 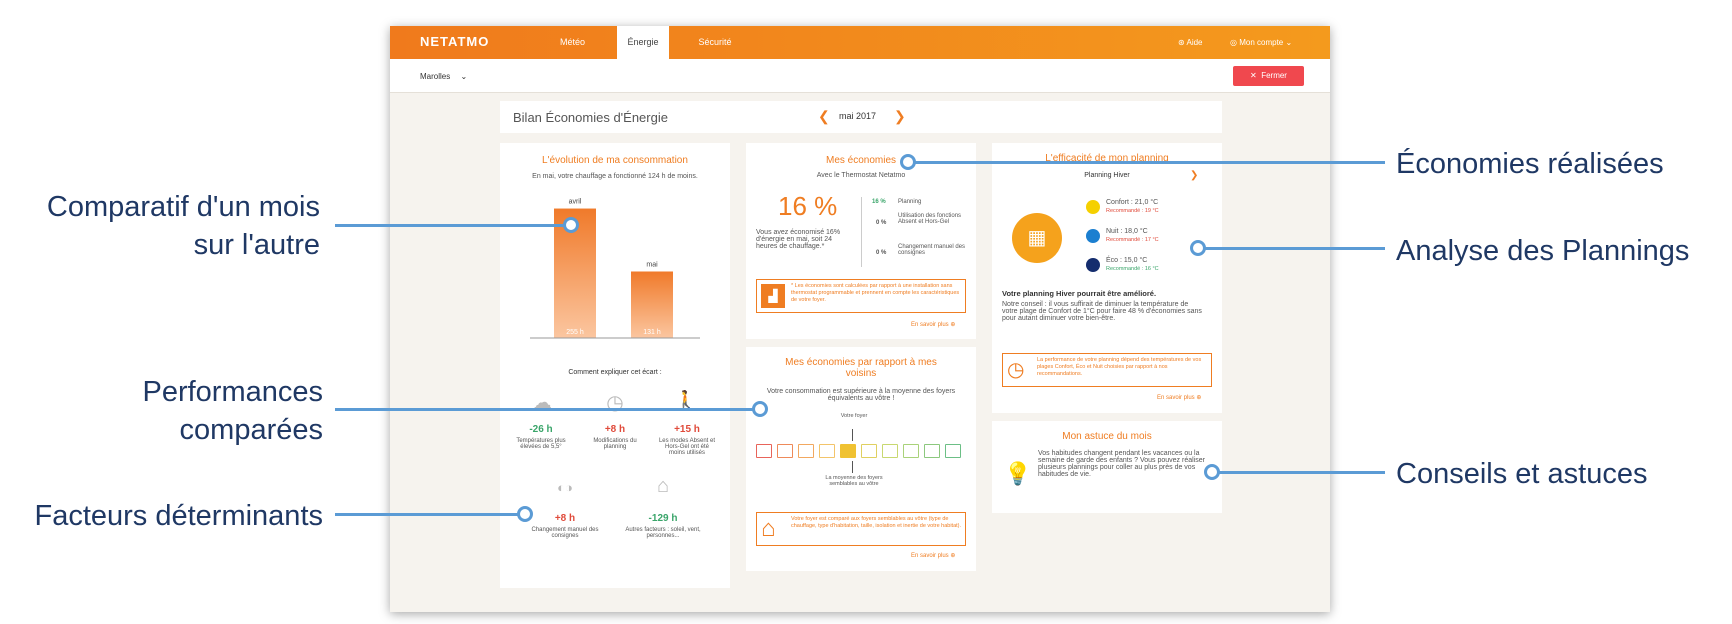 What do you see at coordinates (933, 325) in the screenshot?
I see `savings-more-link: En savoir plus ⊕` at bounding box center [933, 325].